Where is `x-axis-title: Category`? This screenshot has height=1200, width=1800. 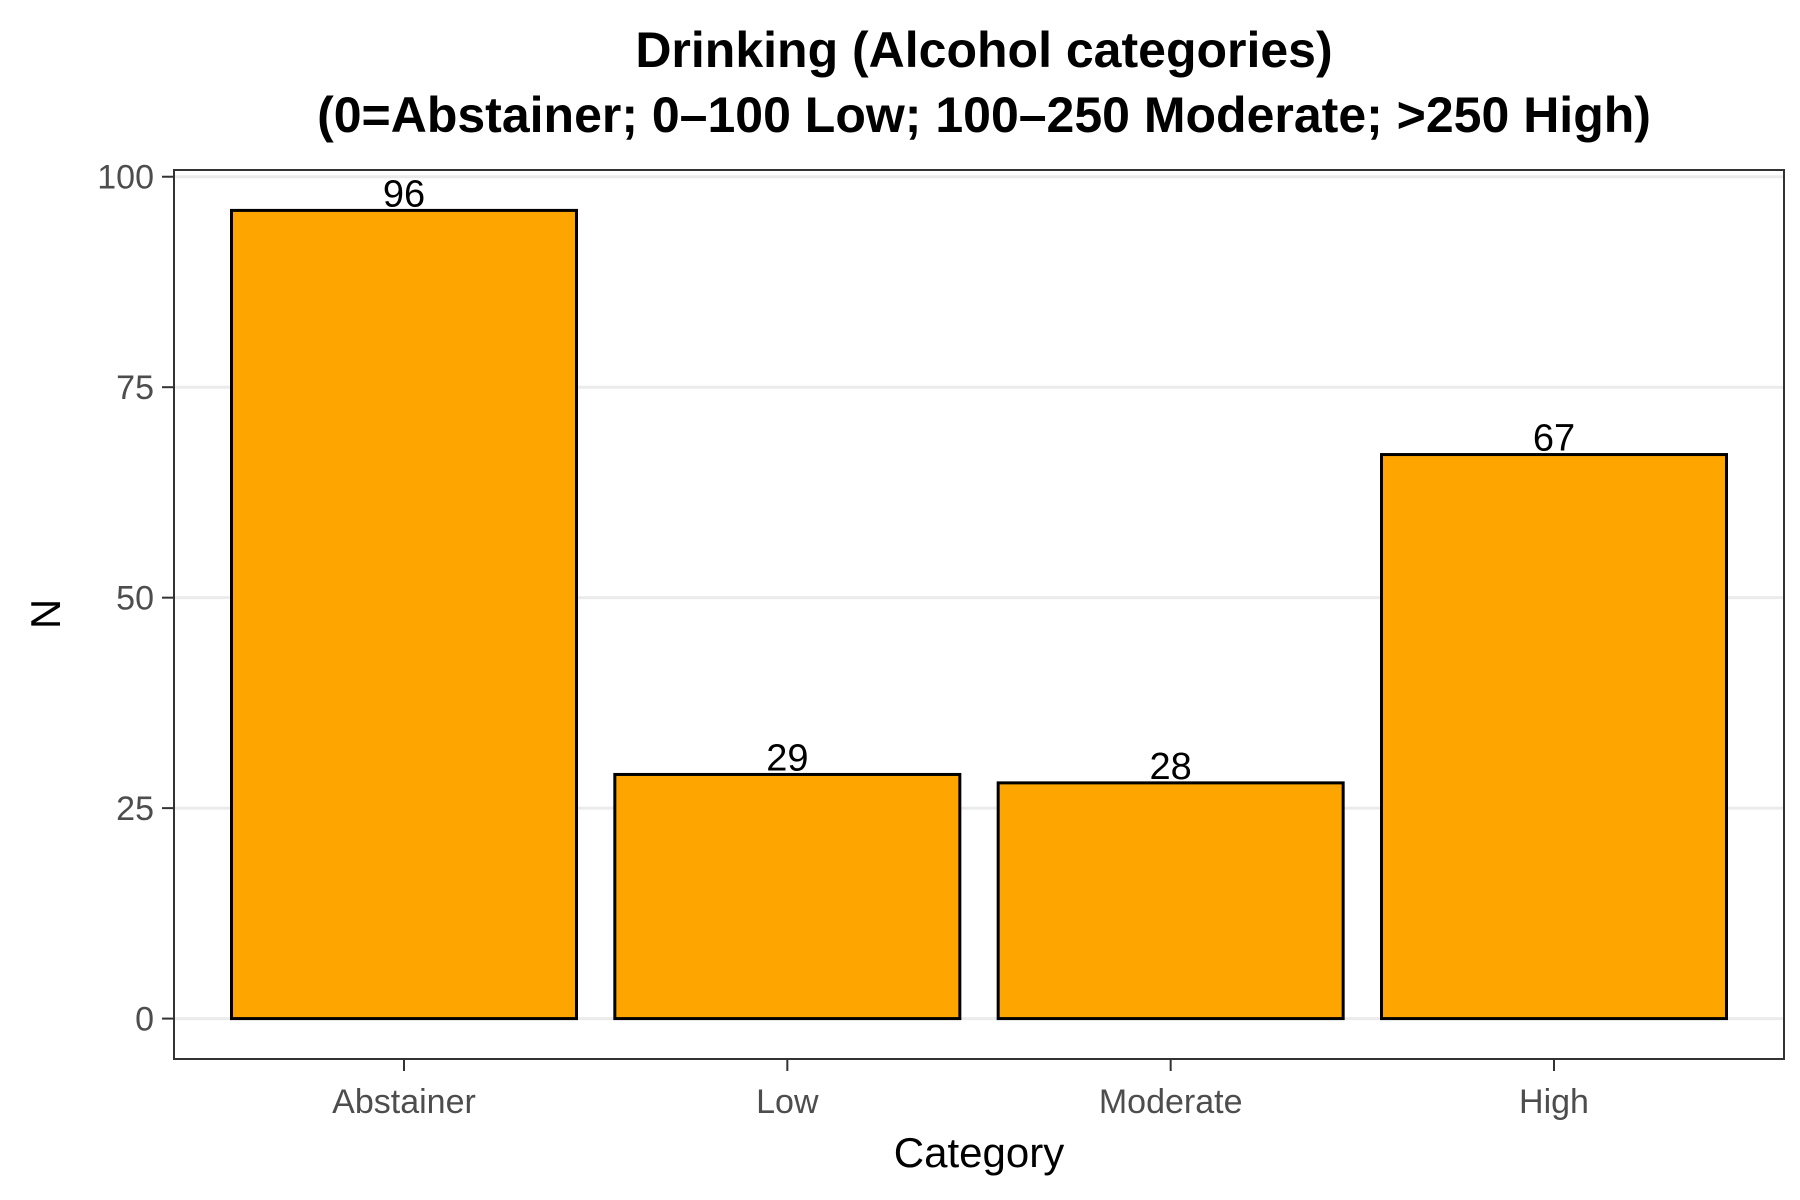 x-axis-title: Category is located at coordinates (979, 1152).